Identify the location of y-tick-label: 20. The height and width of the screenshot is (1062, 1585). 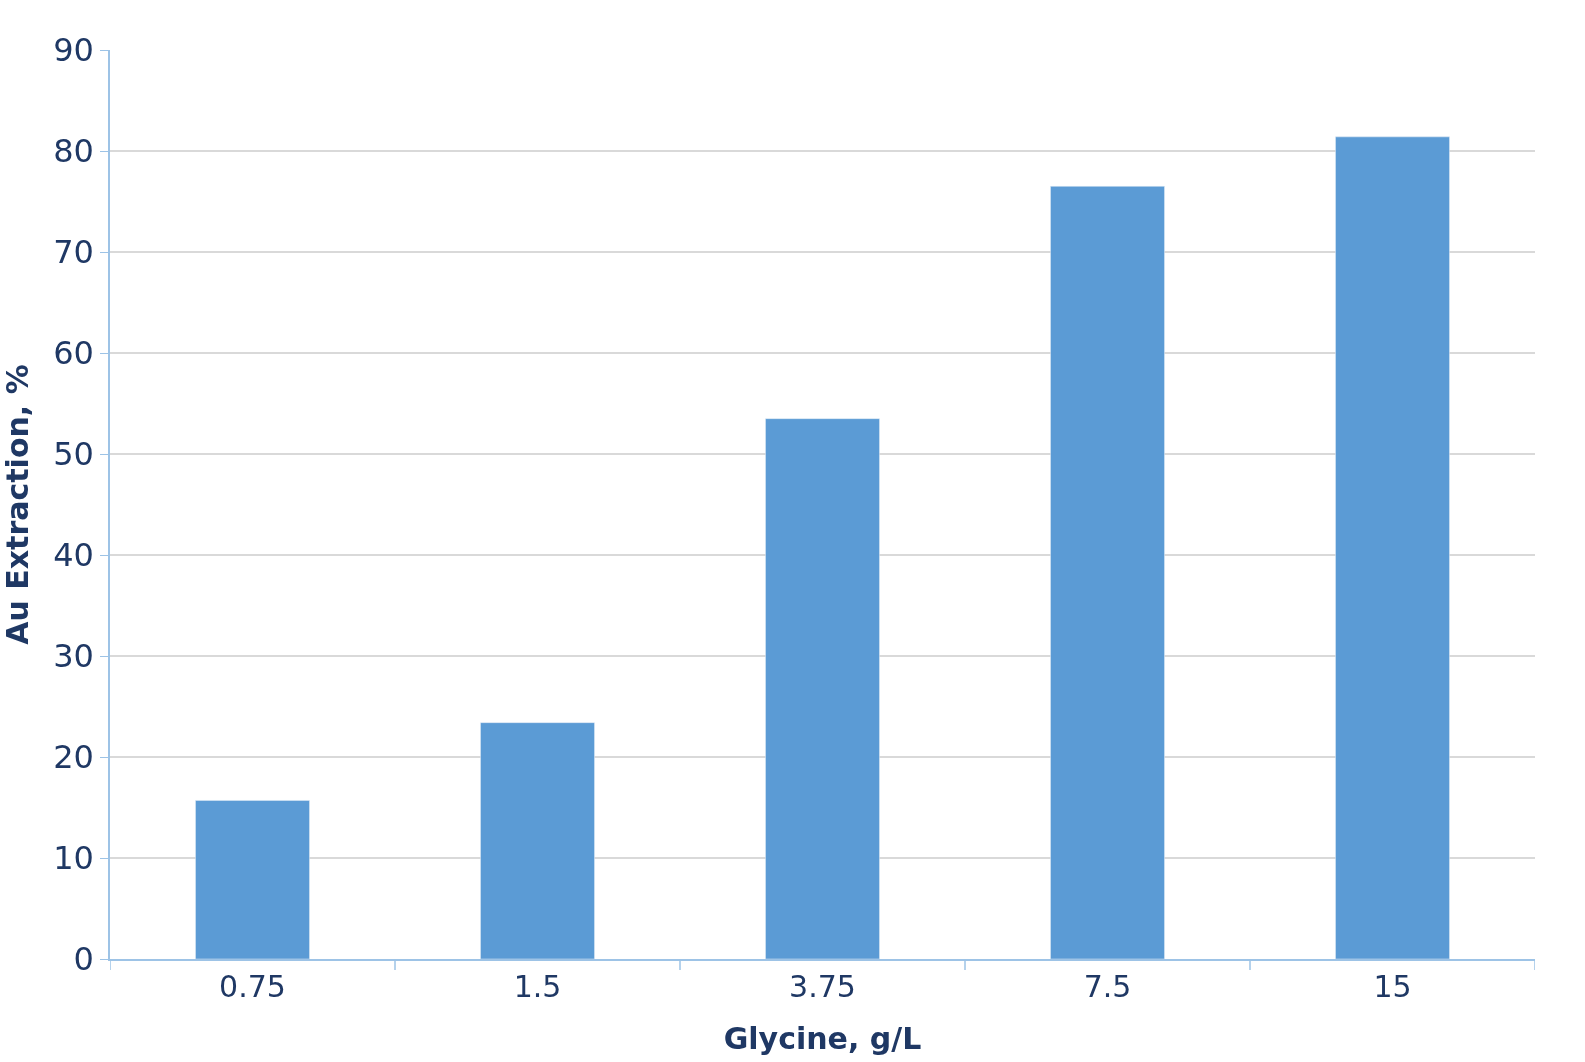
(73, 757).